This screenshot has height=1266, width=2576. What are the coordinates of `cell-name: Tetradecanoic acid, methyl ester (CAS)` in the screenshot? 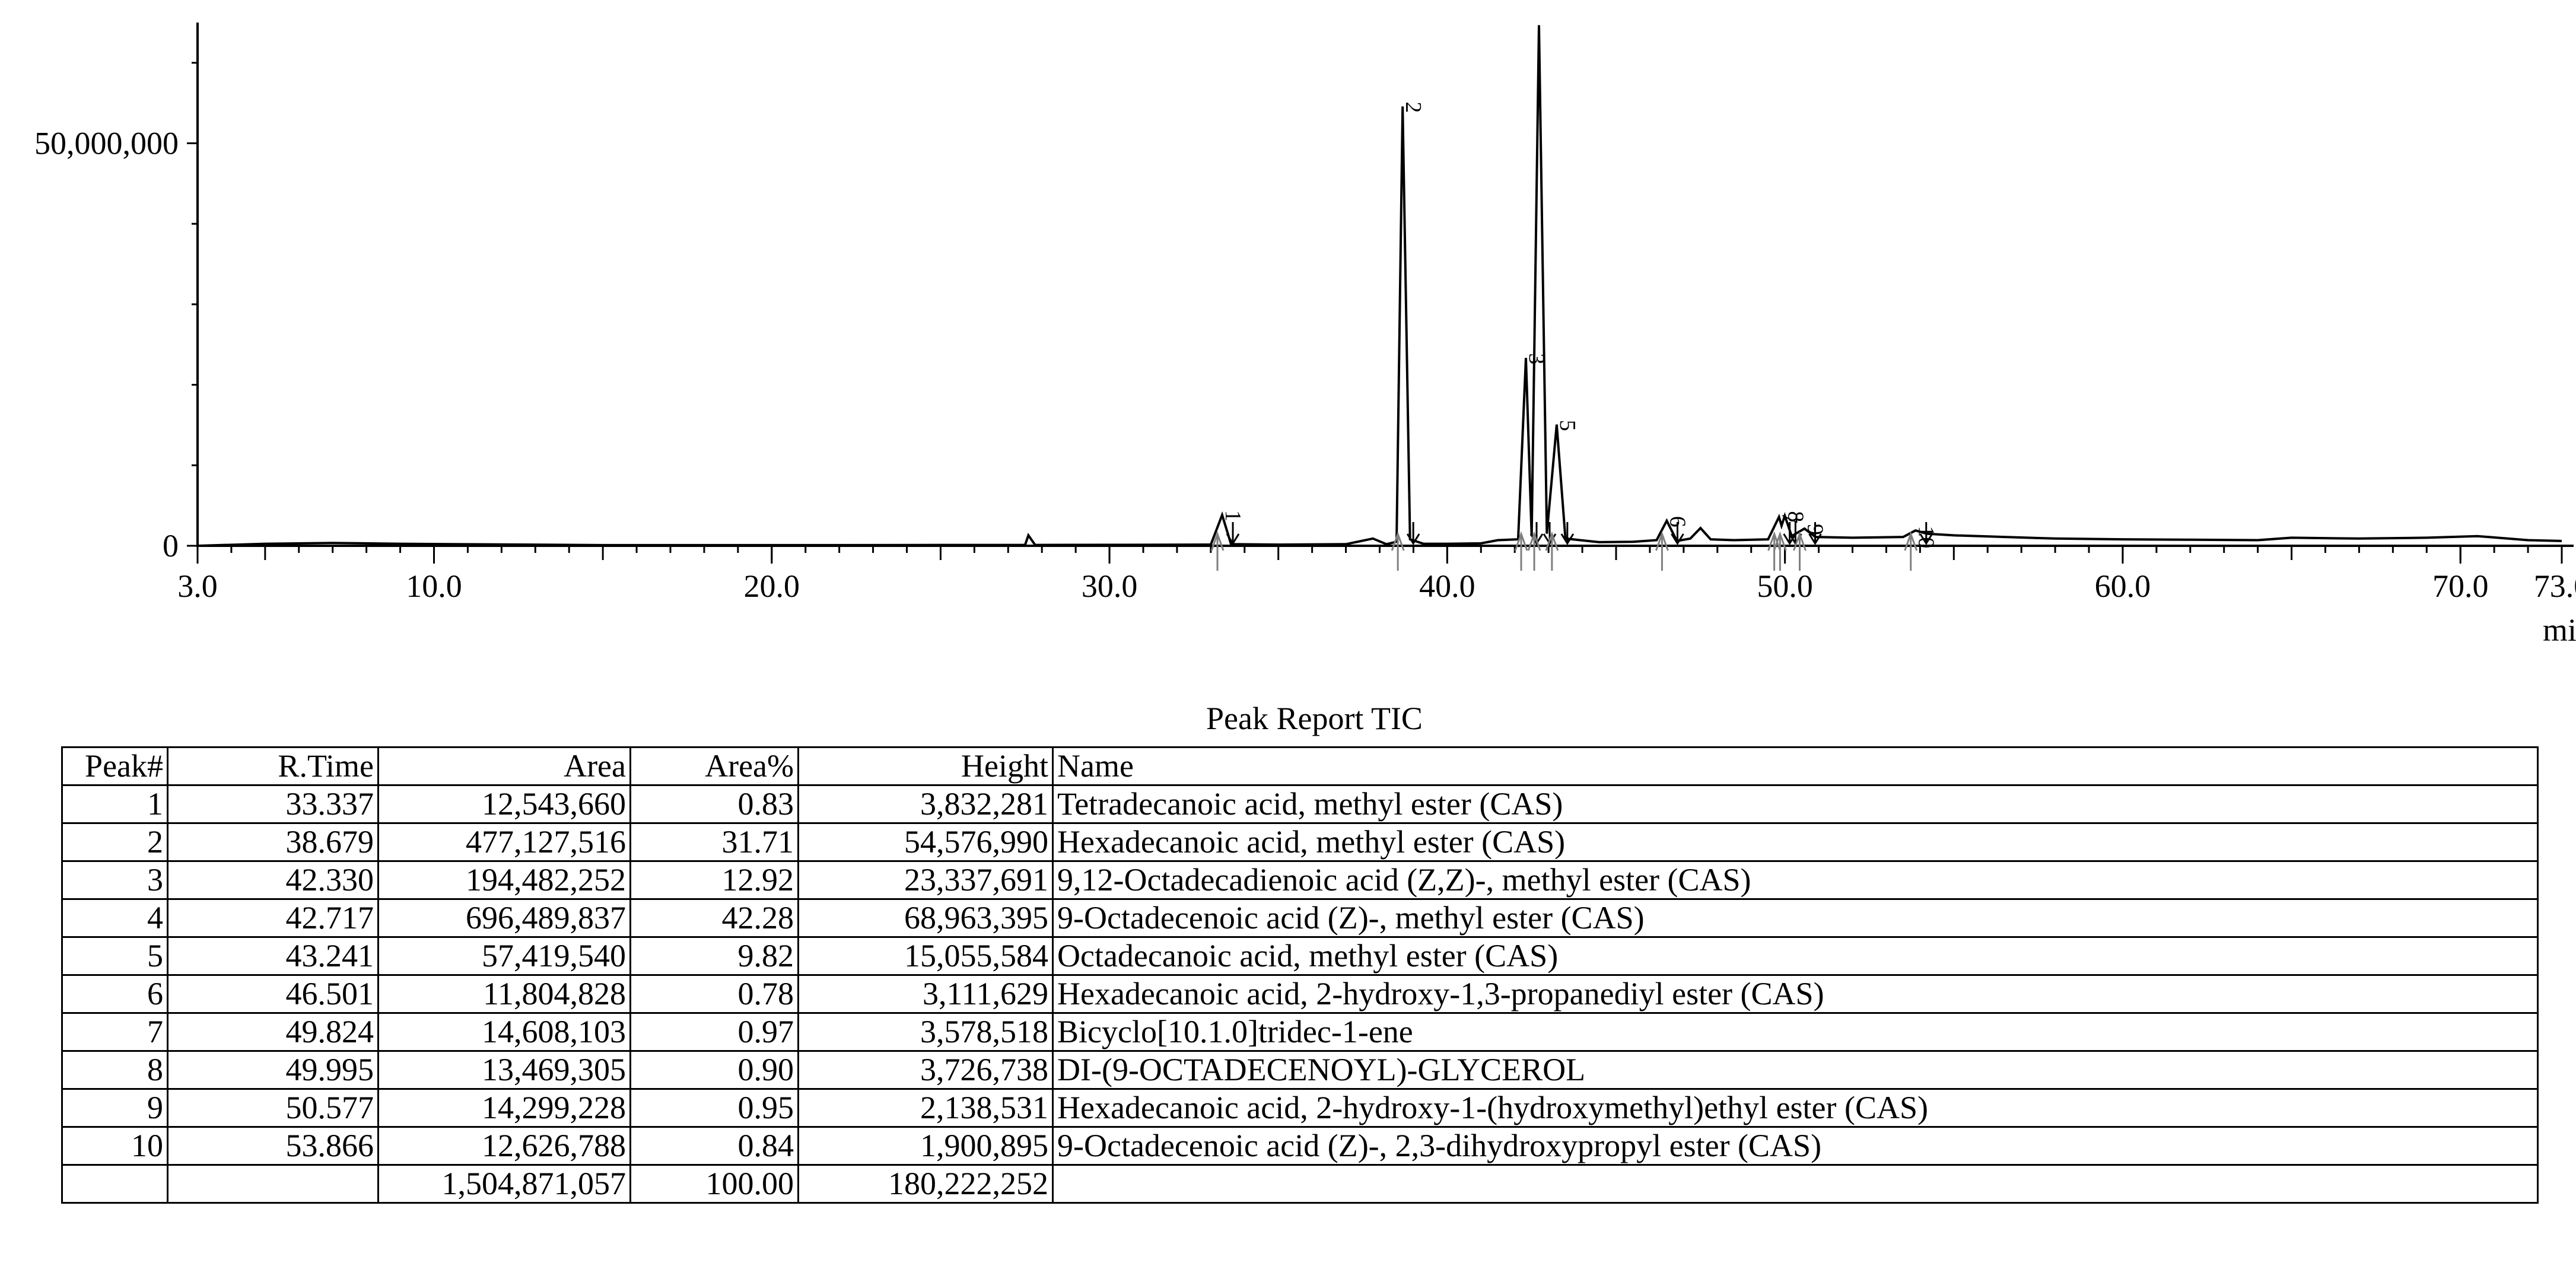 It's located at (1795, 804).